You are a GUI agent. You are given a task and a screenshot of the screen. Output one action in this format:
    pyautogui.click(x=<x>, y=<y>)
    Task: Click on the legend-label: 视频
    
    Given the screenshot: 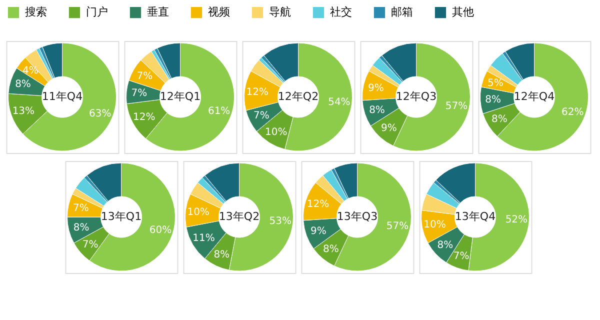 What is the action you would take?
    pyautogui.click(x=219, y=12)
    